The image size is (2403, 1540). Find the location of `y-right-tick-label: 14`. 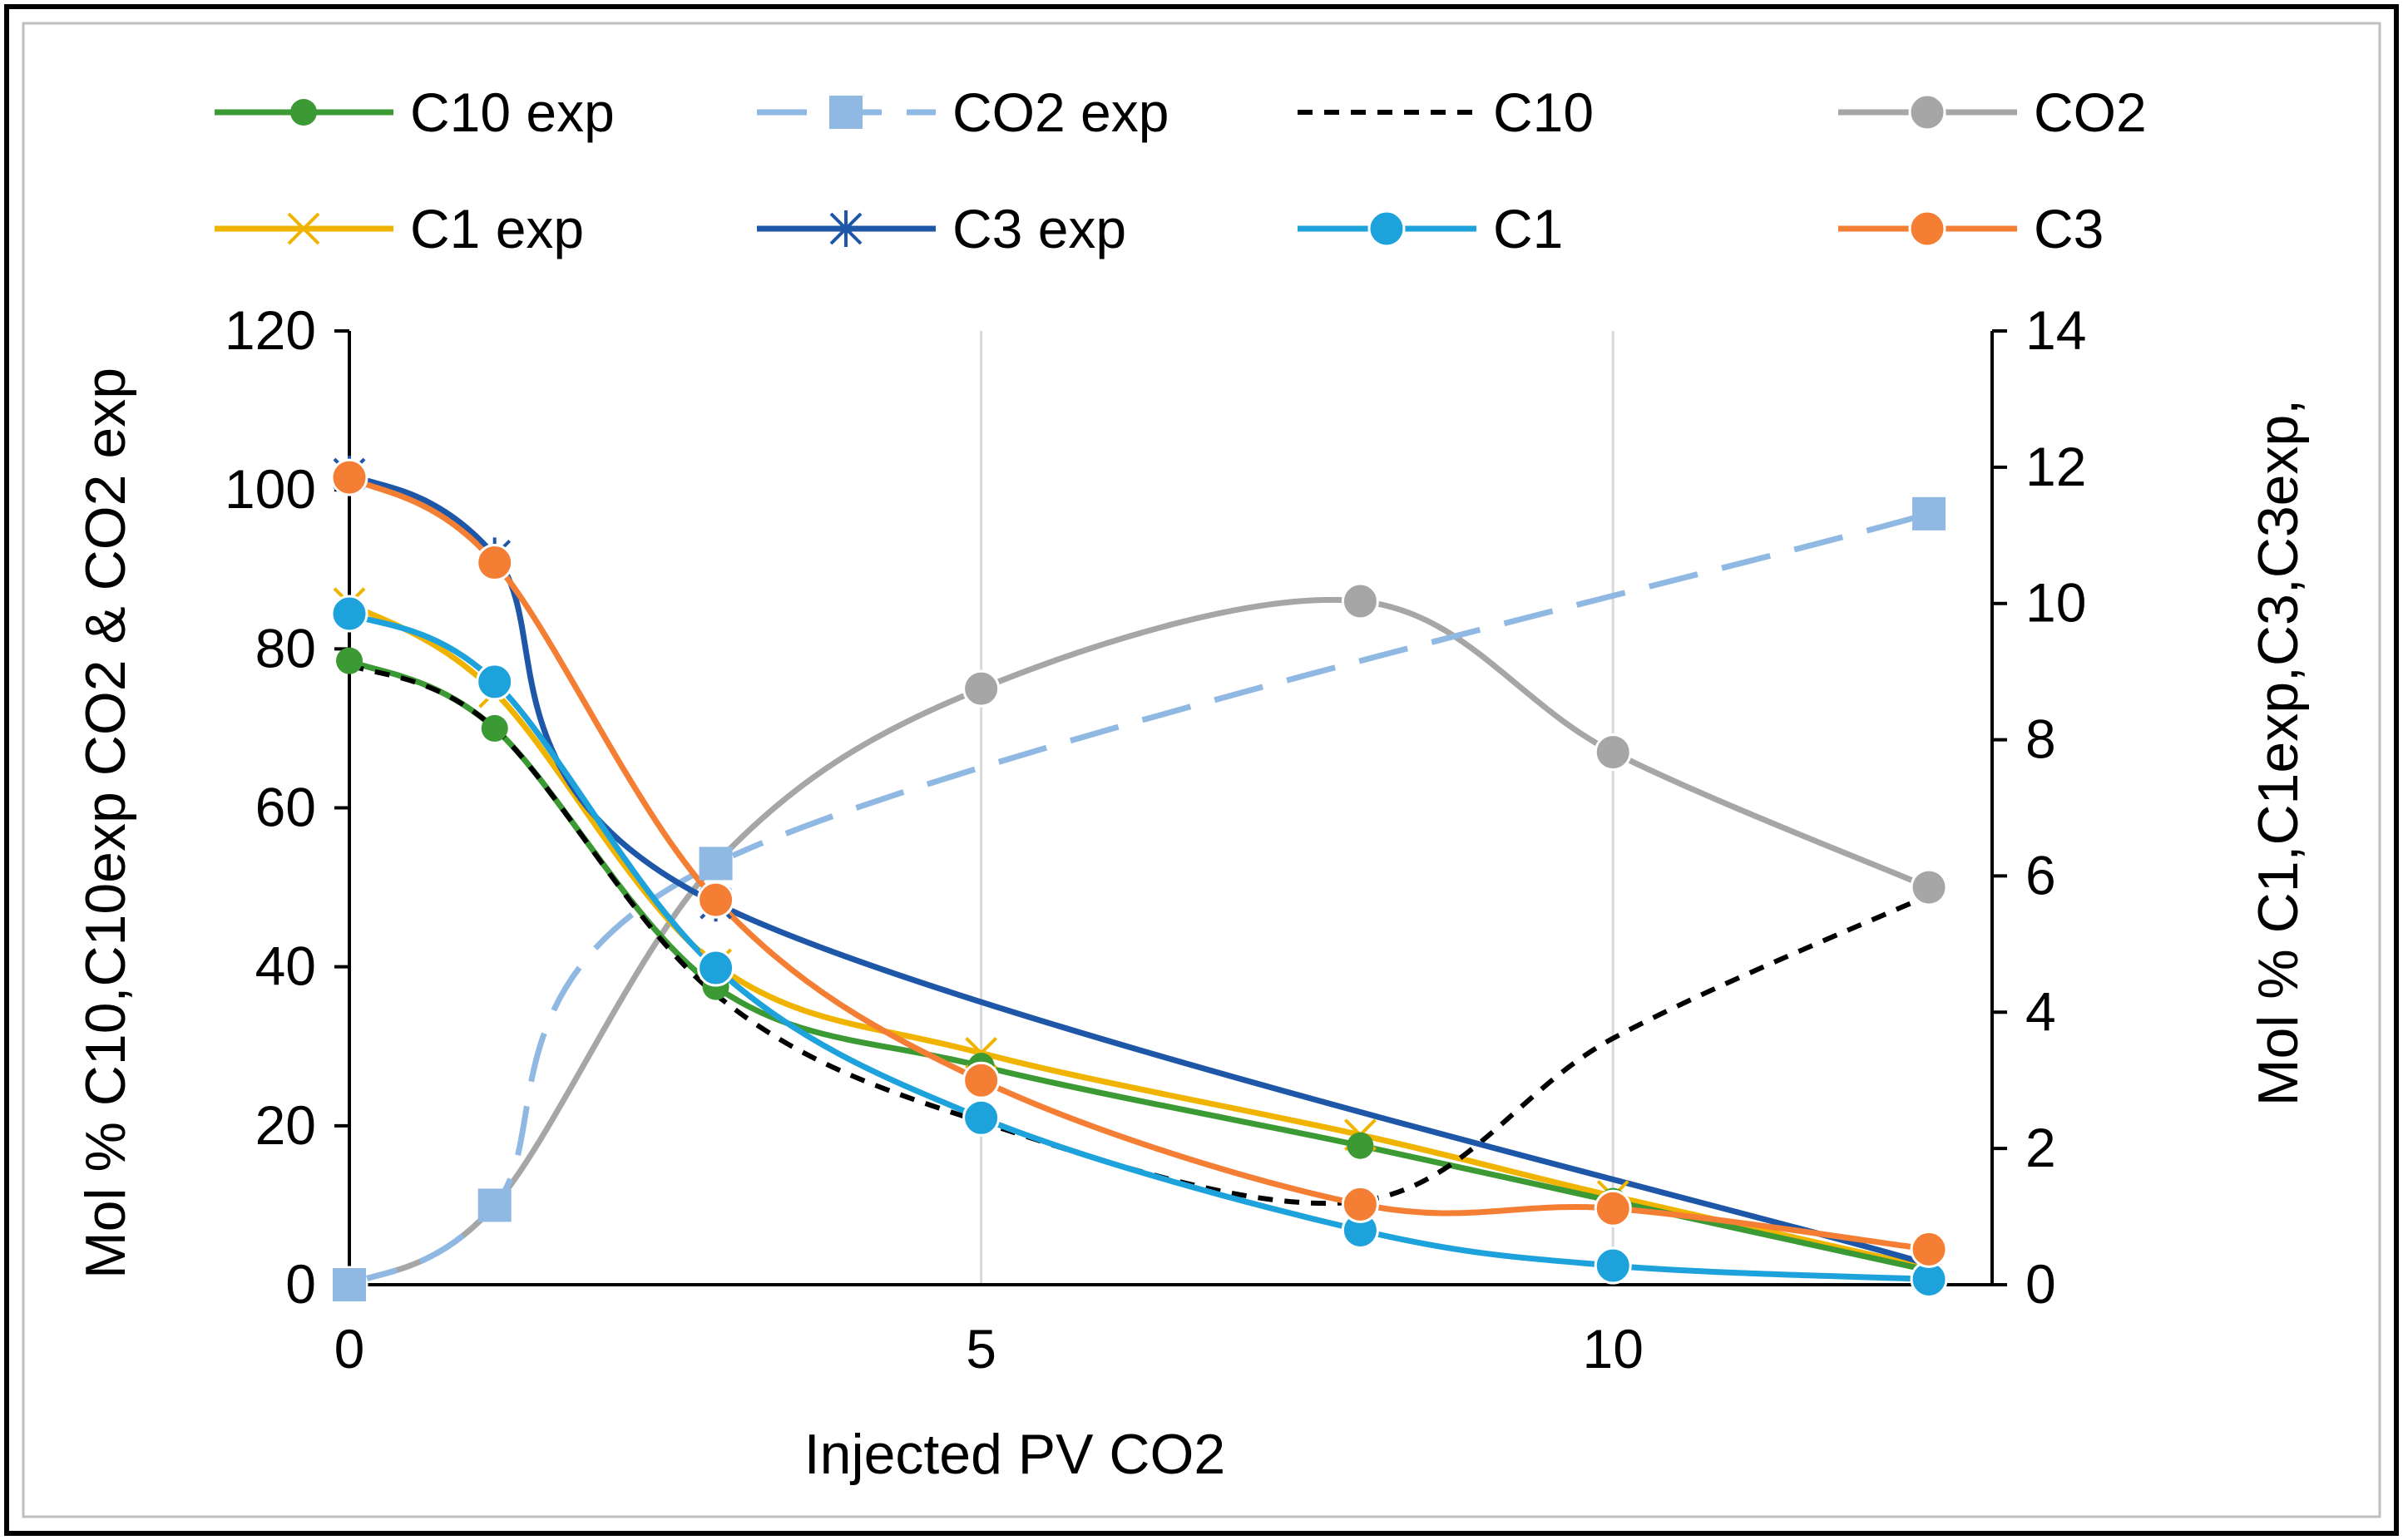

y-right-tick-label: 14 is located at coordinates (2055, 330).